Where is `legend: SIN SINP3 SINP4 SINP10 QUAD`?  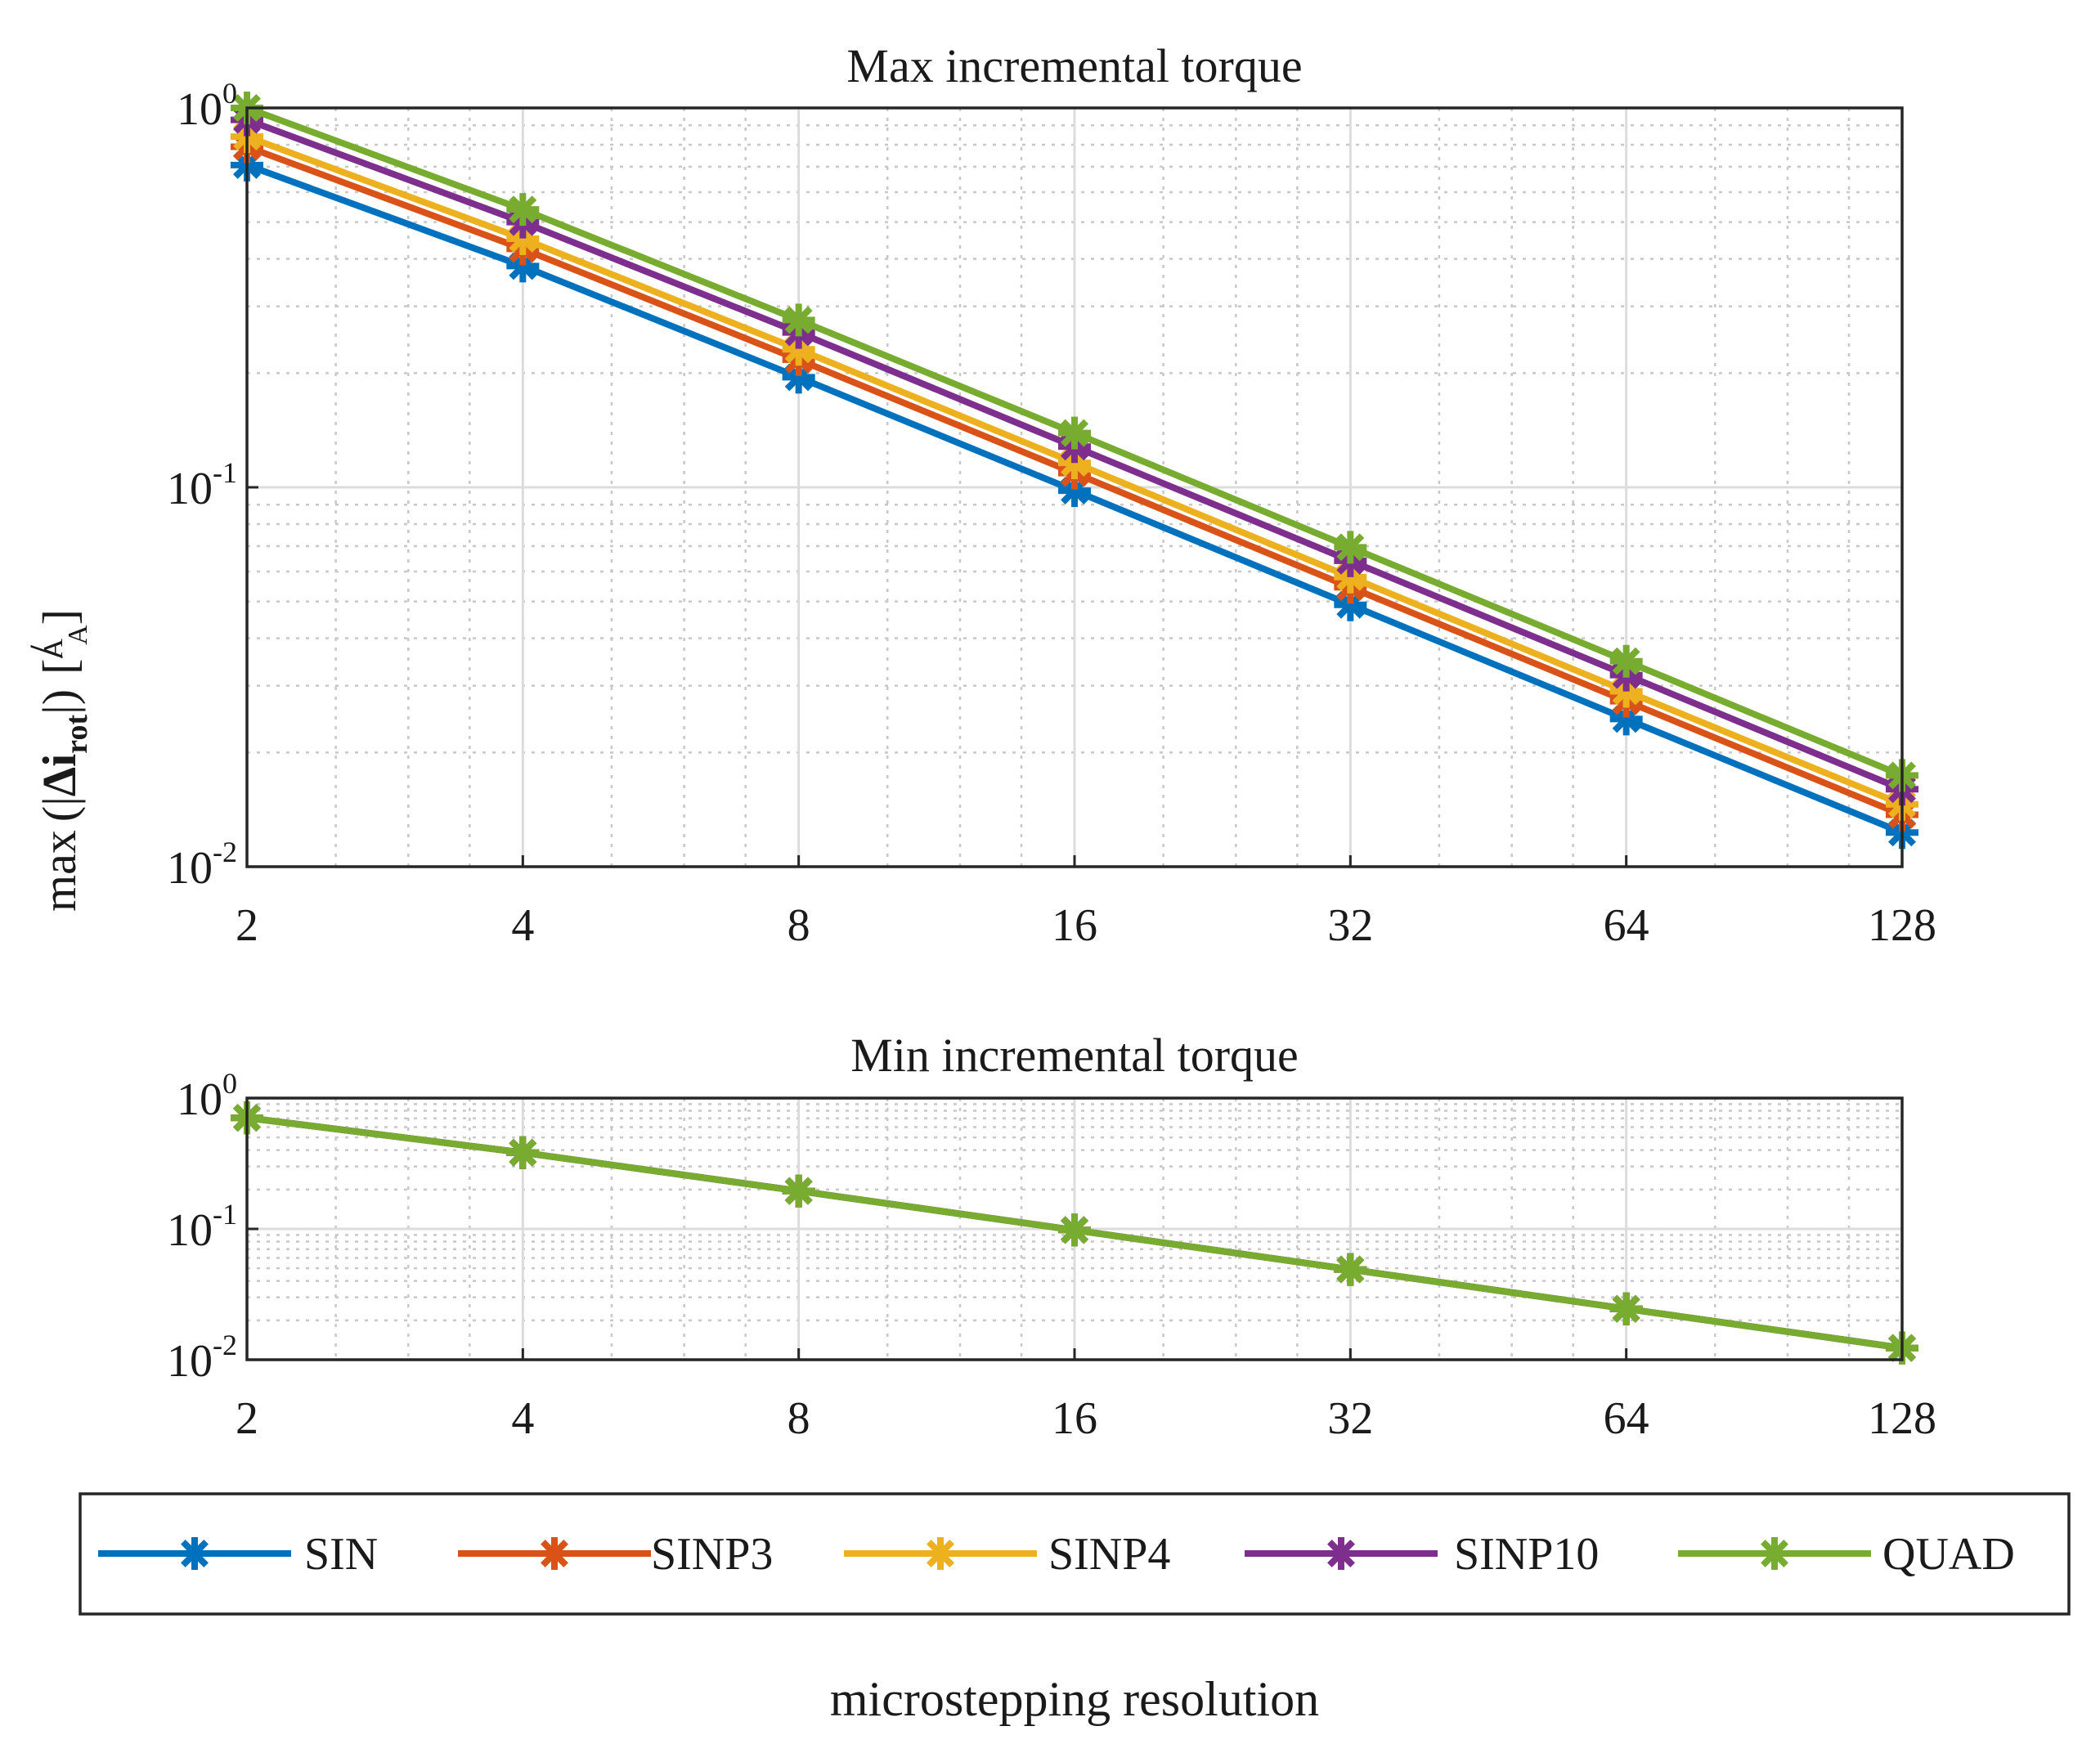 legend: SIN SINP3 SINP4 SINP10 QUAD is located at coordinates (1075, 1554).